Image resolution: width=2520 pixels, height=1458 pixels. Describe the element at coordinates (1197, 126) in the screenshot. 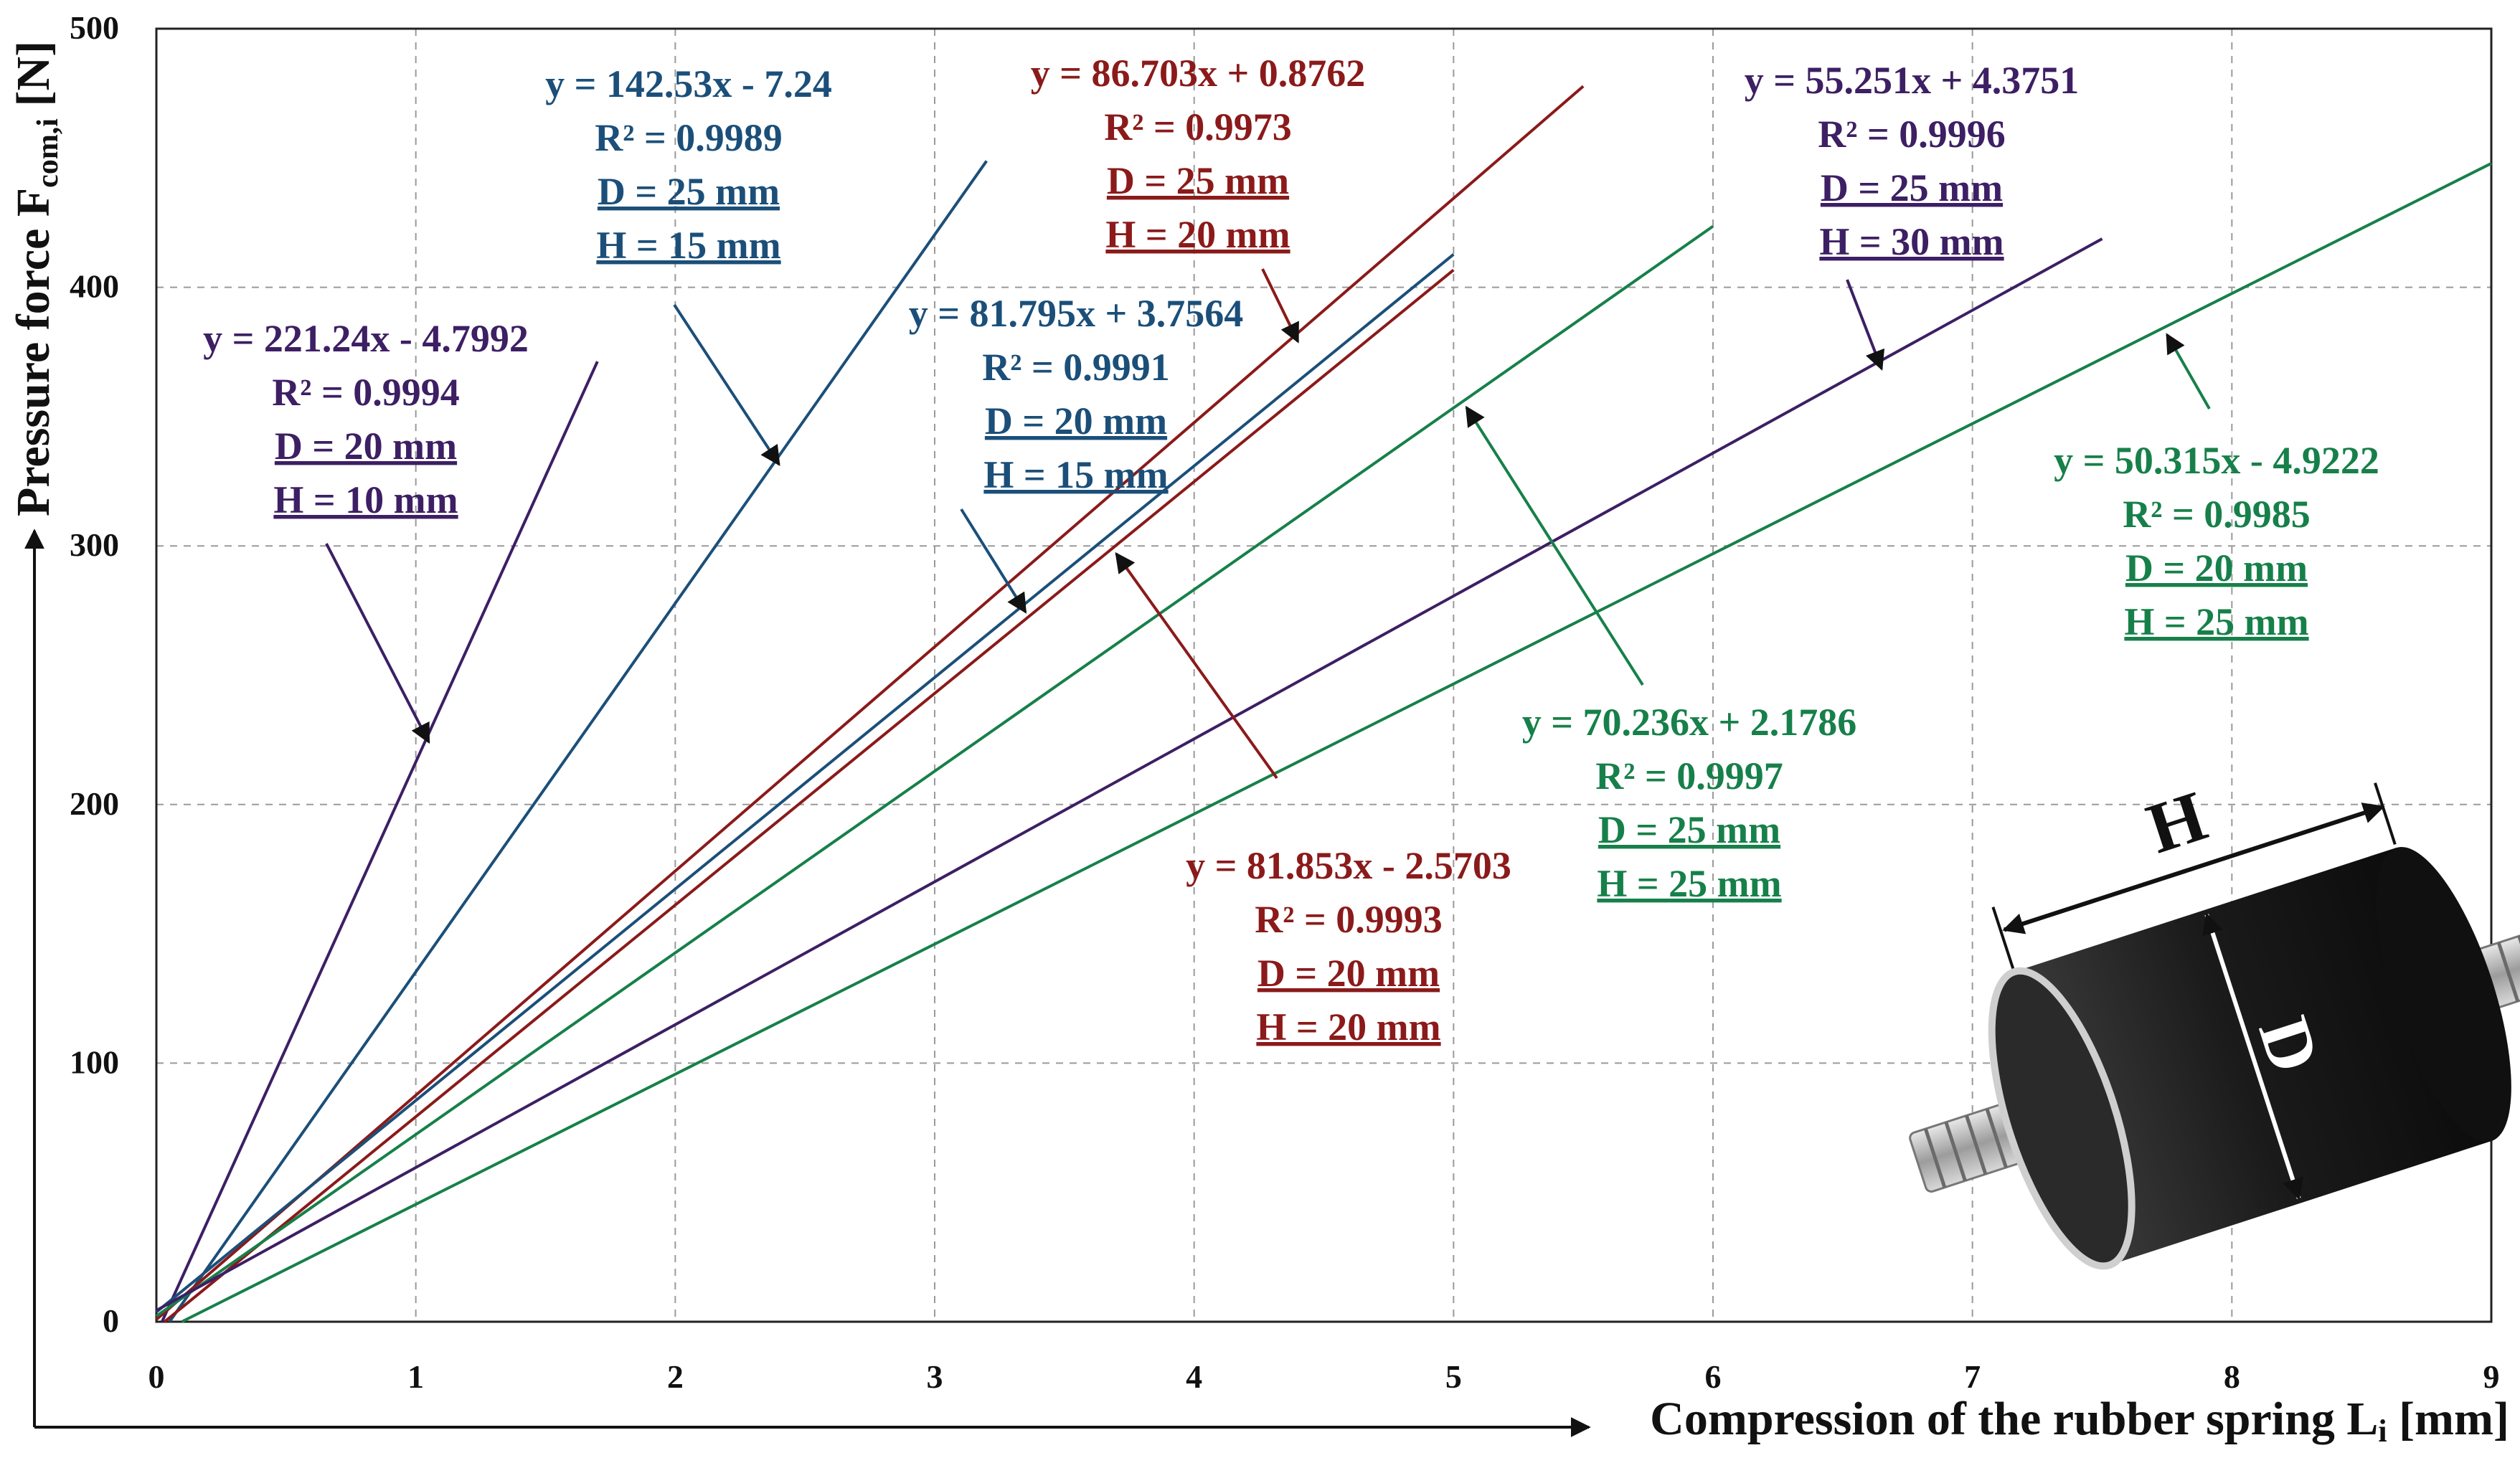

I see `r-squared-label: R² = 0.9973` at that location.